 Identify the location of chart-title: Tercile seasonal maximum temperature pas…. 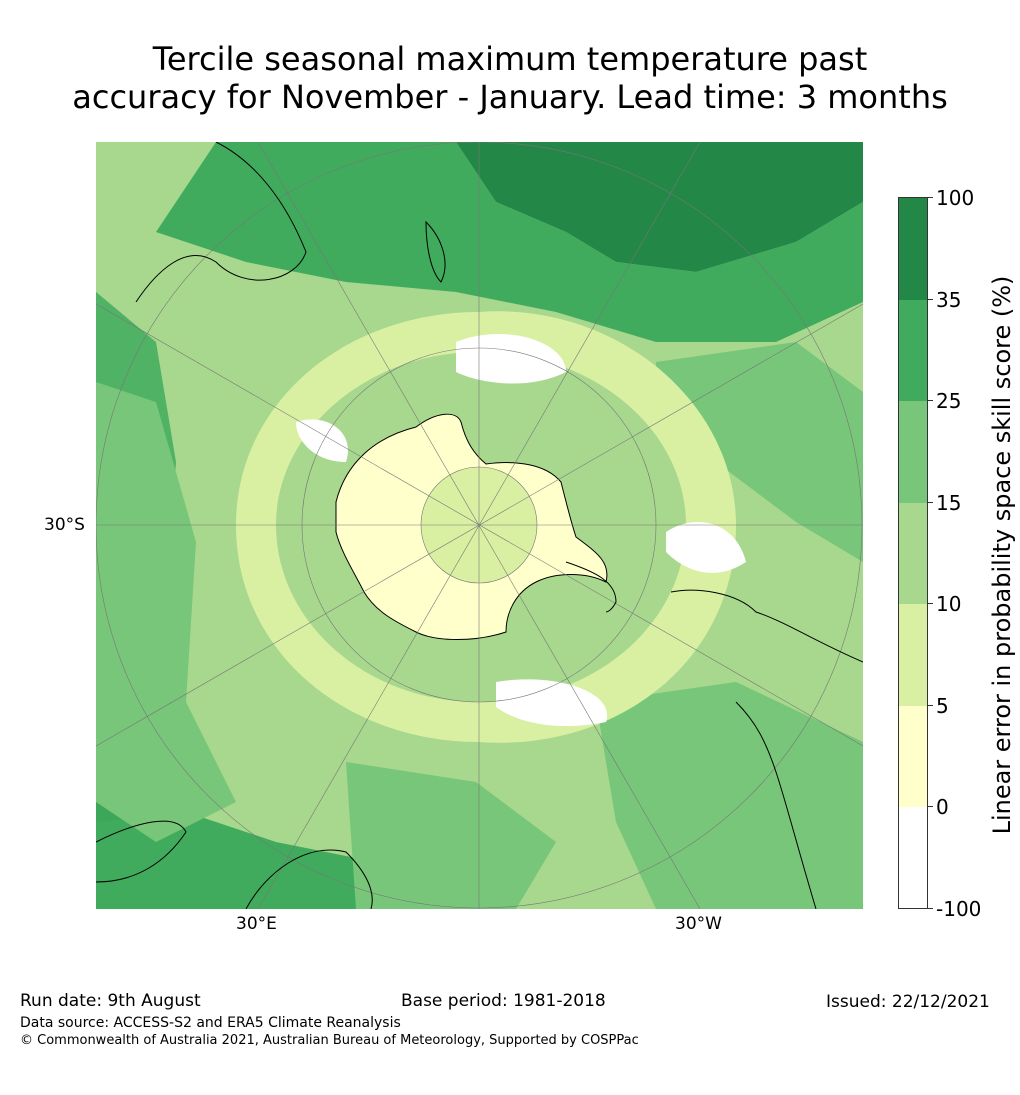
(510, 78).